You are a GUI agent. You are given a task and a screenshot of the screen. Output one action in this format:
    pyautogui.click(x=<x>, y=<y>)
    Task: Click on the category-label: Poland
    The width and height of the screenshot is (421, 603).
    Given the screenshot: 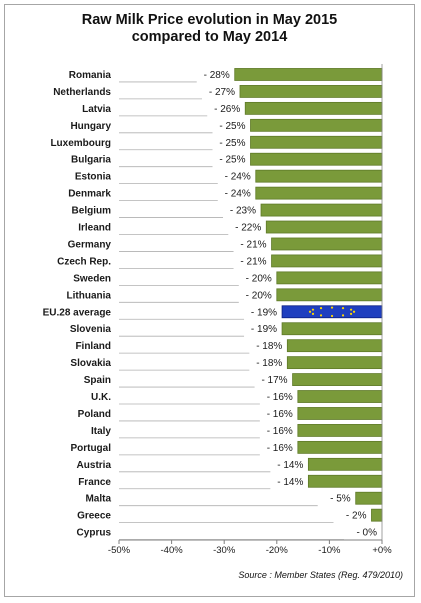 What is the action you would take?
    pyautogui.click(x=94, y=414)
    